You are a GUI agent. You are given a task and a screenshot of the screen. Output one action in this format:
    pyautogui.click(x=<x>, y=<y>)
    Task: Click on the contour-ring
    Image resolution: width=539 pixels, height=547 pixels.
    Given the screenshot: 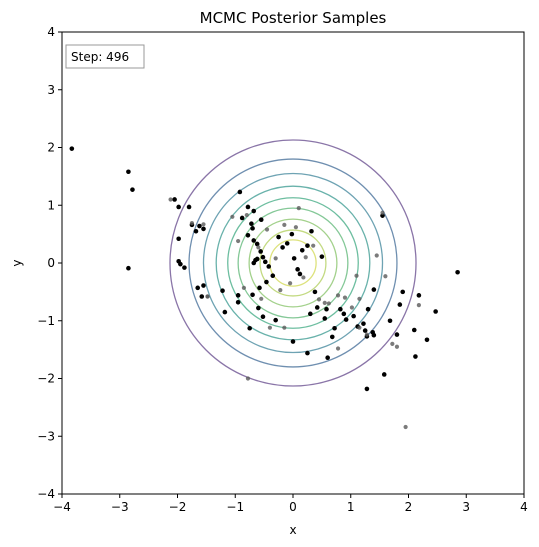 What is the action you would take?
    pyautogui.click(x=293, y=263)
    